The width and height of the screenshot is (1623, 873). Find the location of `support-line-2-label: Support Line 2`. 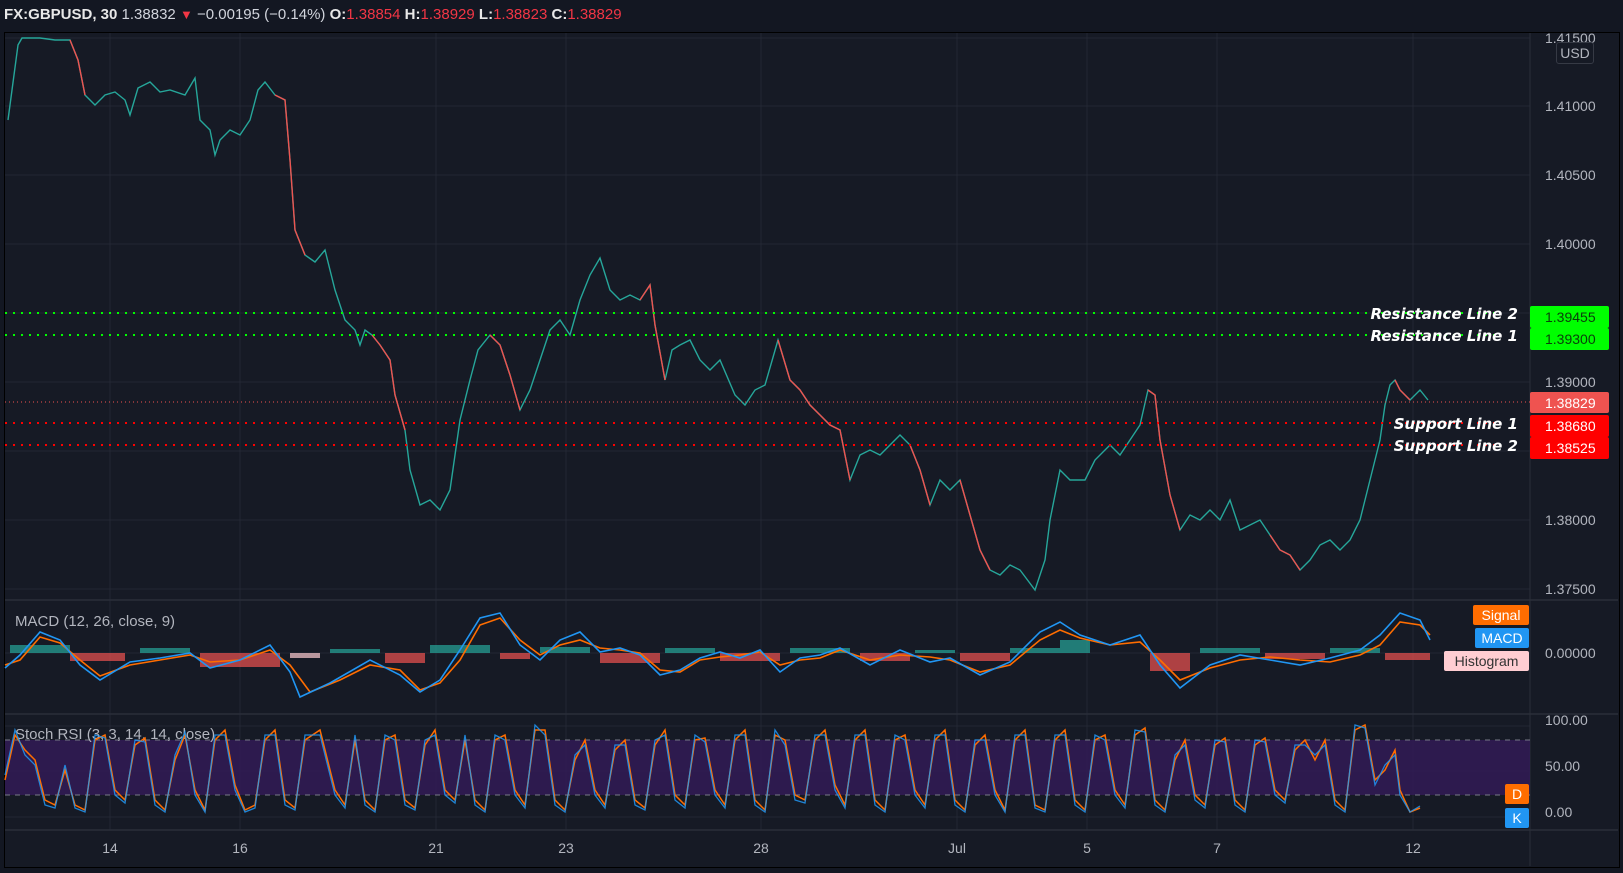

support-line-2-label: Support Line 2 is located at coordinates (1456, 446).